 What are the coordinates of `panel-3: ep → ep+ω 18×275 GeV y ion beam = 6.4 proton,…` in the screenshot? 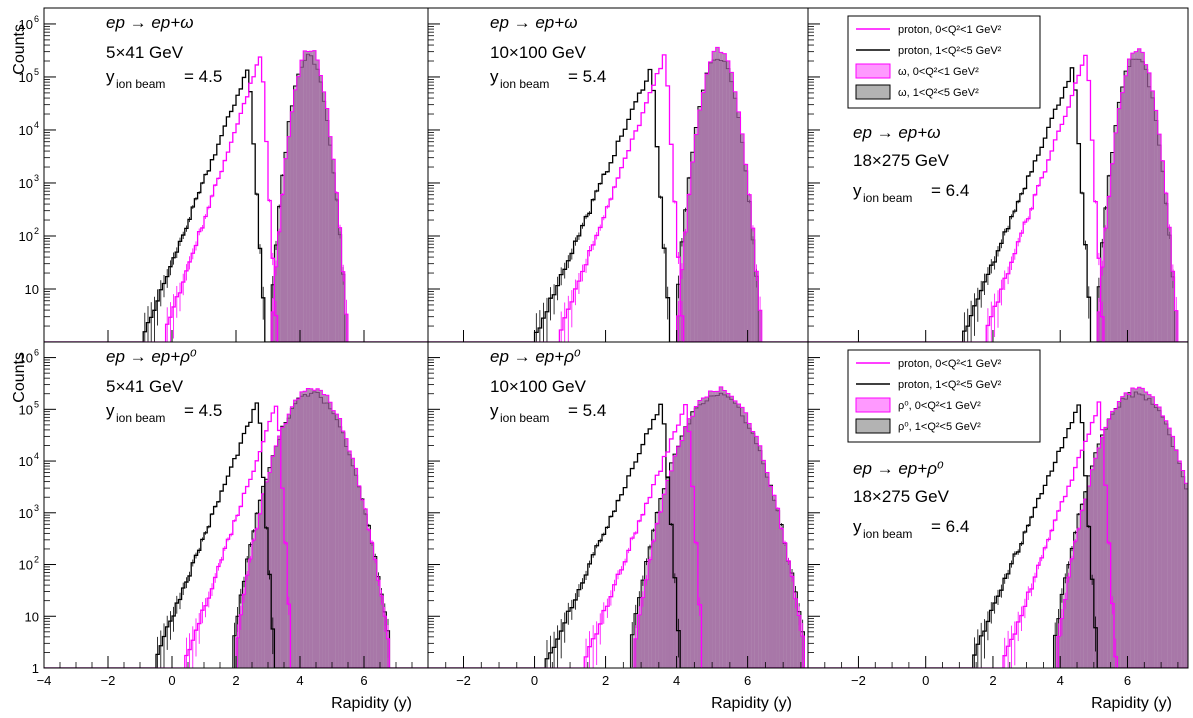 It's located at (998, 175).